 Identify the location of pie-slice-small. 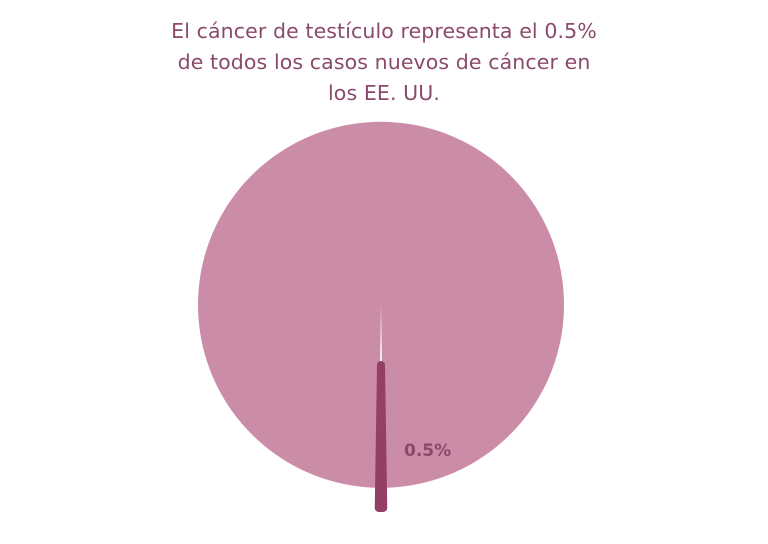
(381, 436).